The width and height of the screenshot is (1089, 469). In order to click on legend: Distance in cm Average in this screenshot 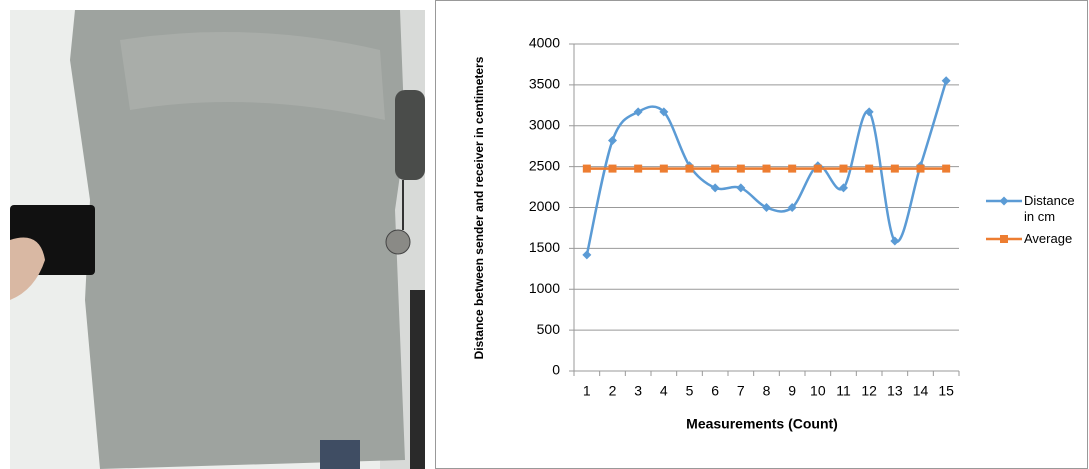, I will do `click(1035, 223)`.